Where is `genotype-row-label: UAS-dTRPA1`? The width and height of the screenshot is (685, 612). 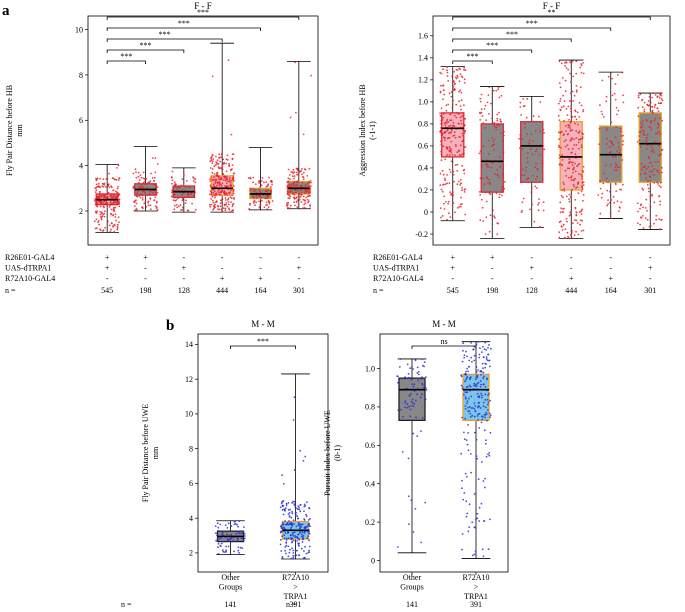 genotype-row-label: UAS-dTRPA1 is located at coordinates (396, 268).